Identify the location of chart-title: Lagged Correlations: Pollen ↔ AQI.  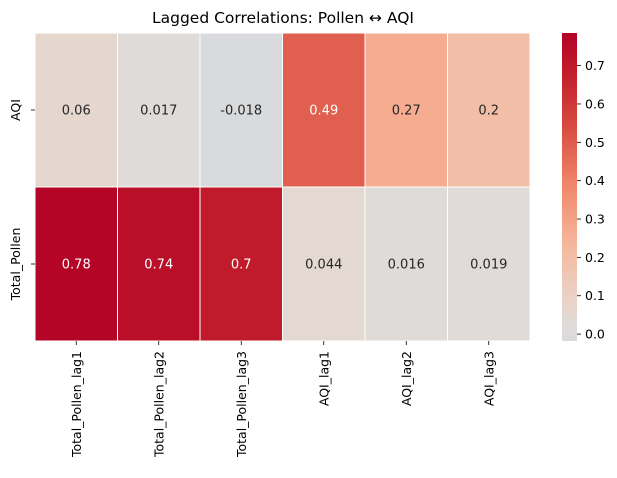
(283, 18).